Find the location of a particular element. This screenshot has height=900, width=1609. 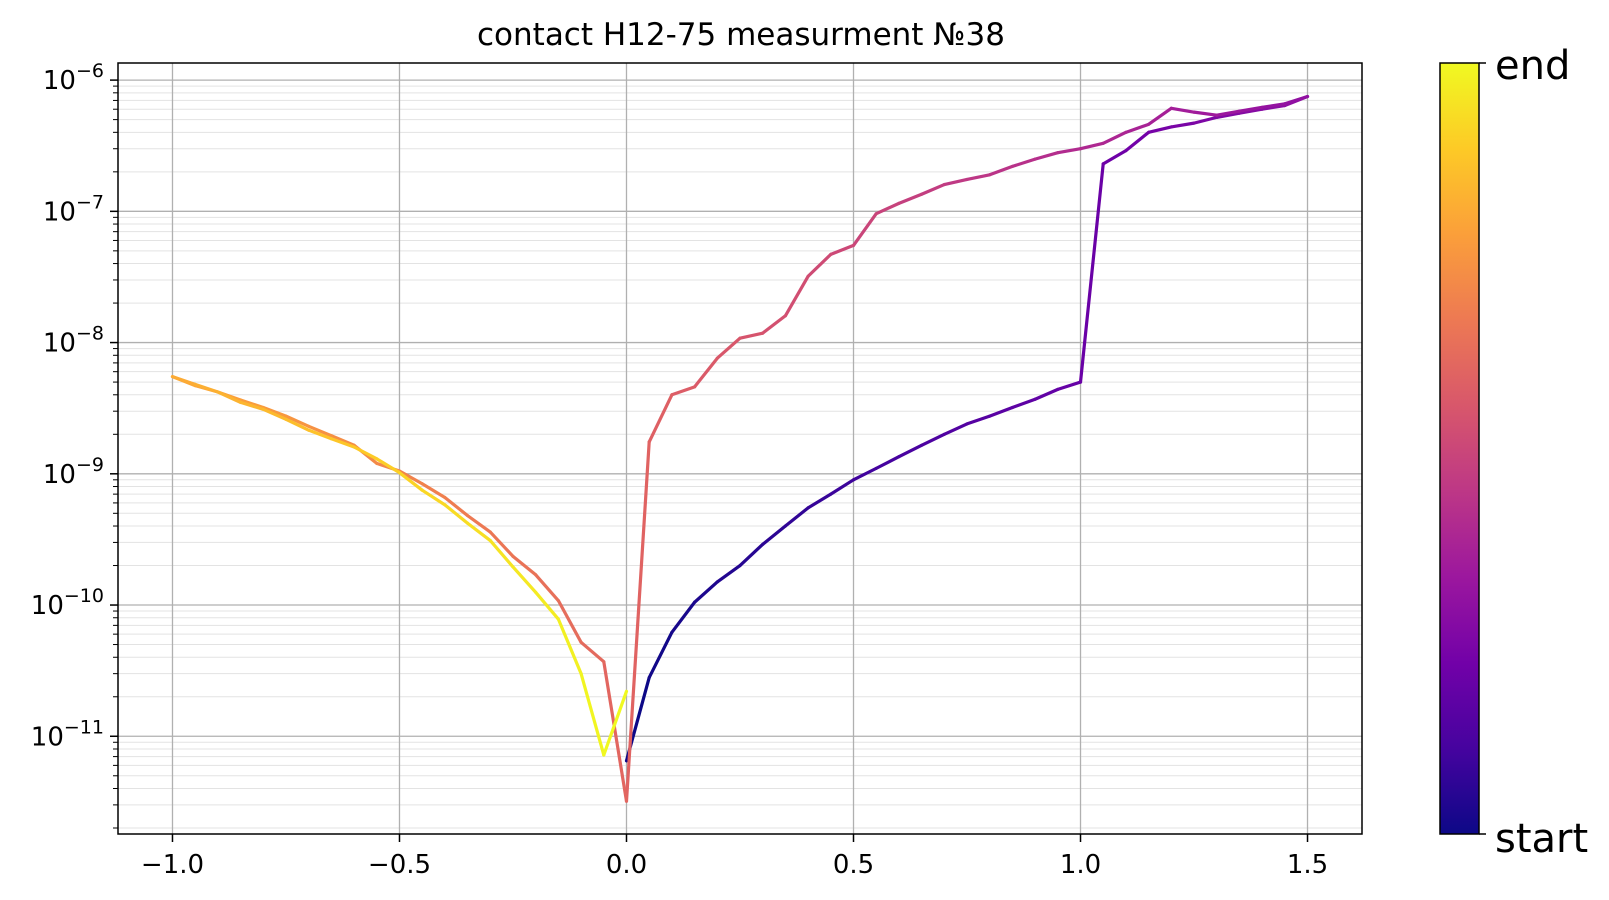

chart-title: contact H12-75 measurment №38 is located at coordinates (741, 35).